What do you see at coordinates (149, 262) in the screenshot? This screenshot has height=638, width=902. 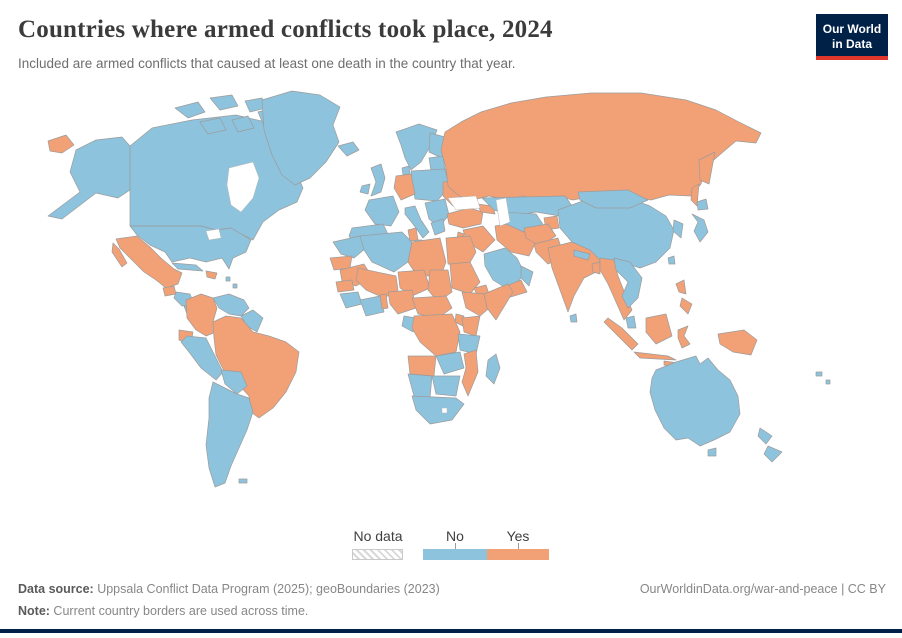 I see `region-mexico` at bounding box center [149, 262].